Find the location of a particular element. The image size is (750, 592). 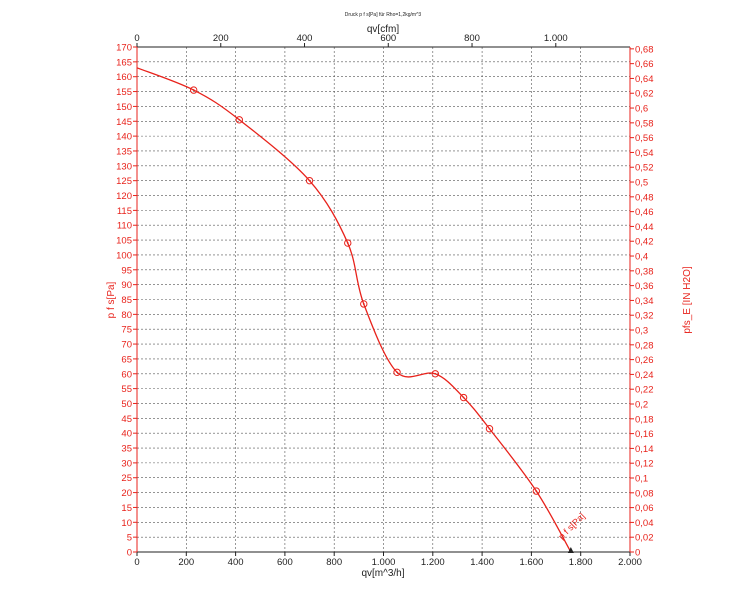

y-tick-label: 130 is located at coordinates (124, 166).